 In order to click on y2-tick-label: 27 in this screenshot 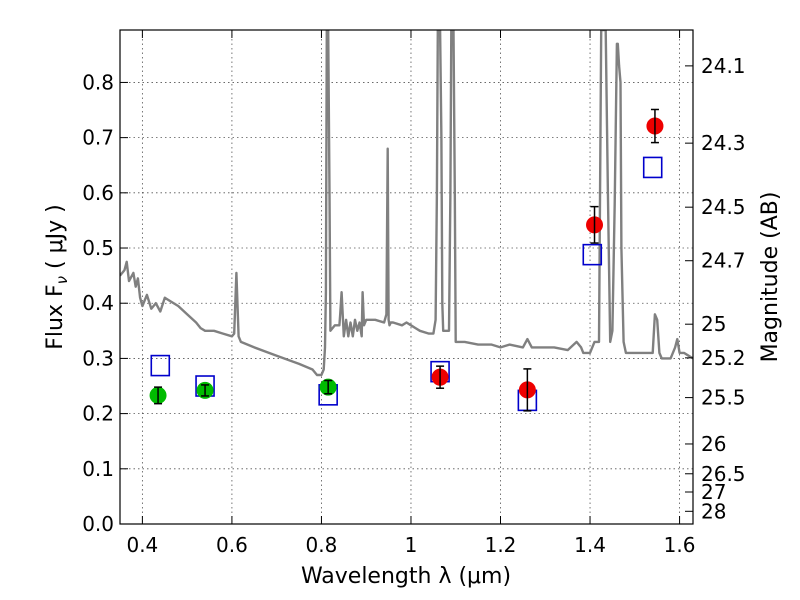, I will do `click(713, 492)`.